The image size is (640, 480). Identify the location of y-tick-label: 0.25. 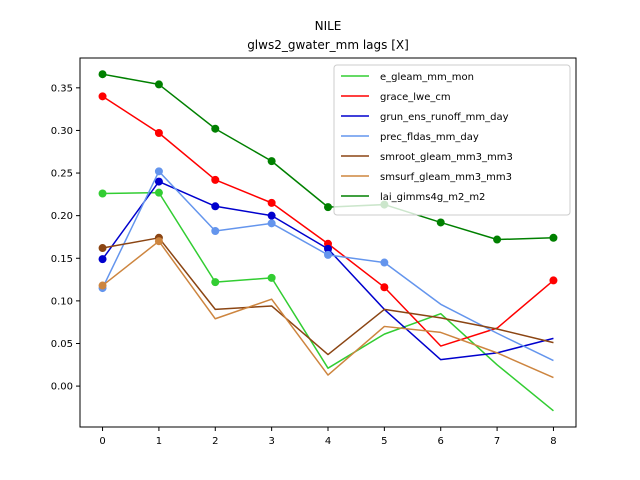
(62, 174).